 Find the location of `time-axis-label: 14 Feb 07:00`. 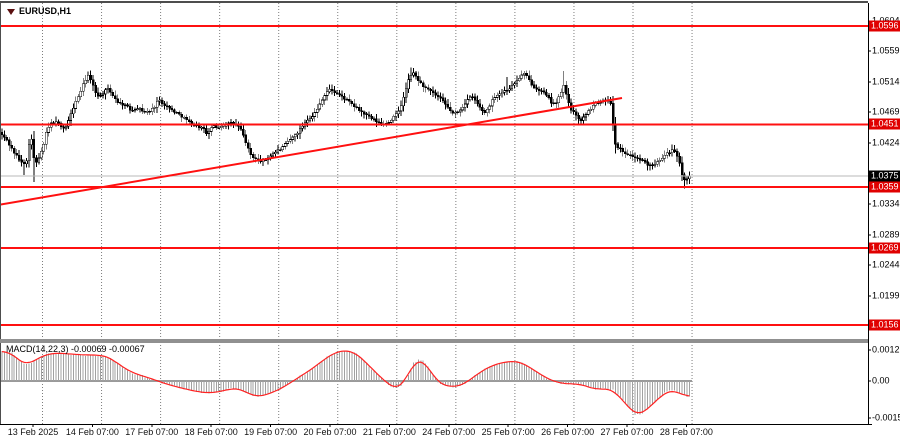

time-axis-label: 14 Feb 07:00 is located at coordinates (92, 432).